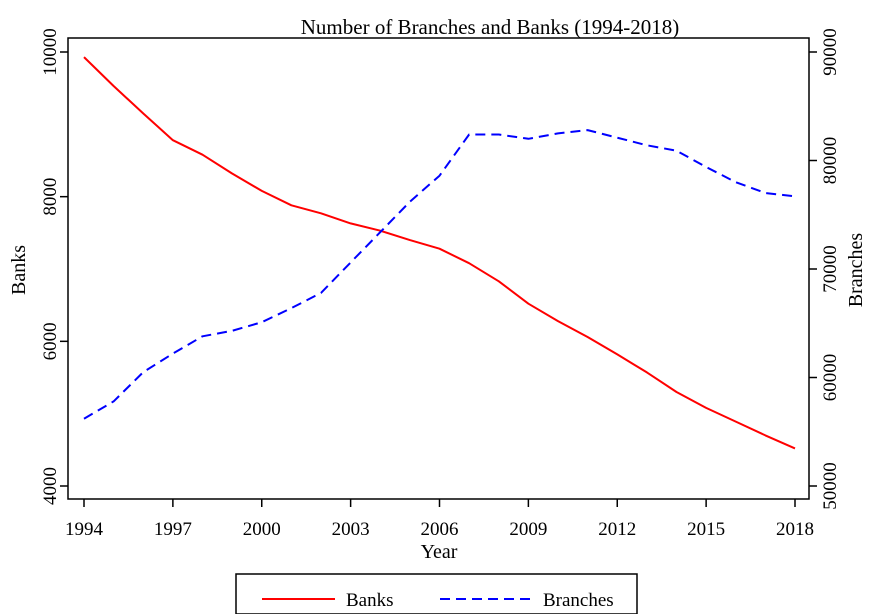  Describe the element at coordinates (617, 529) in the screenshot. I see `x-tick-label: 2012` at that location.